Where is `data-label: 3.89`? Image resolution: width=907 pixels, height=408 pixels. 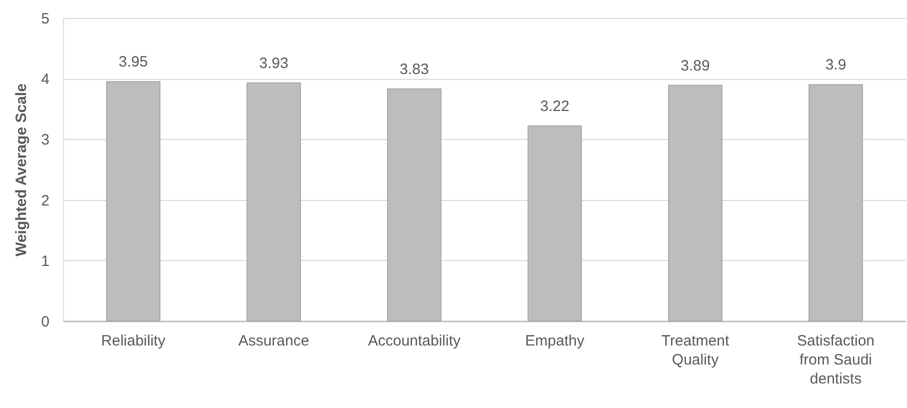 data-label: 3.89 is located at coordinates (695, 65).